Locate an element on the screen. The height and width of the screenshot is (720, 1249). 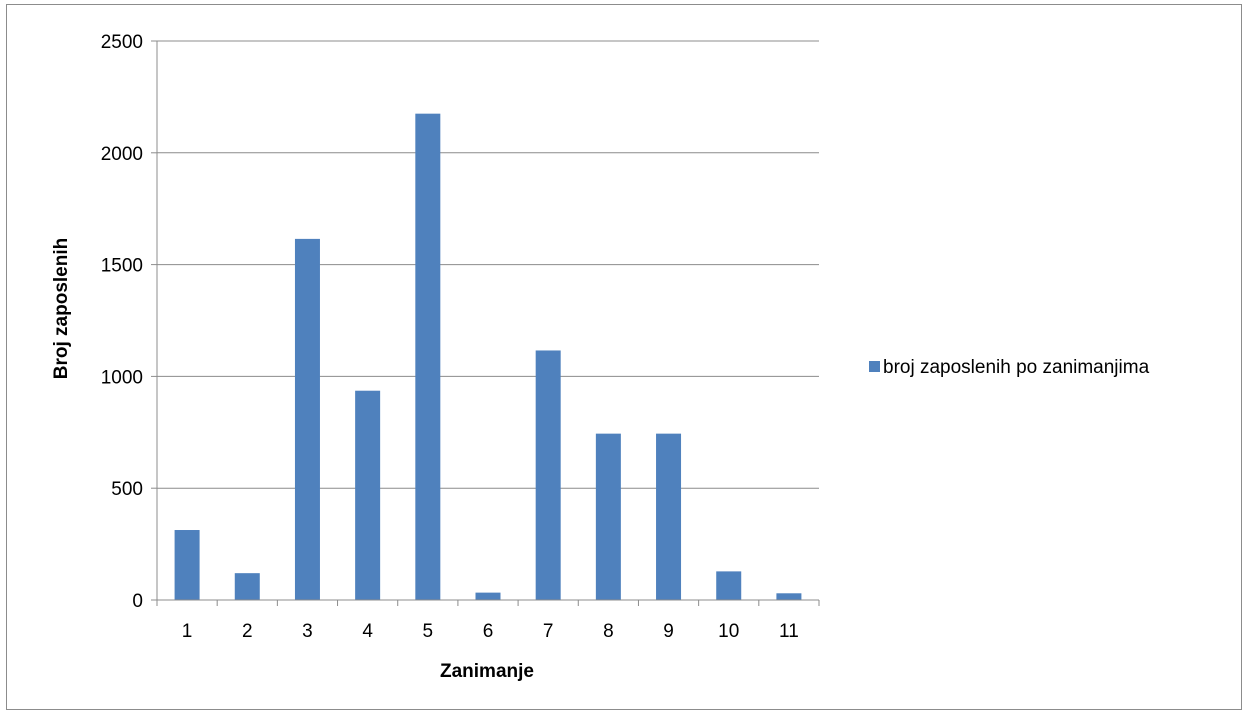
x-tick-label: 1 is located at coordinates (187, 631).